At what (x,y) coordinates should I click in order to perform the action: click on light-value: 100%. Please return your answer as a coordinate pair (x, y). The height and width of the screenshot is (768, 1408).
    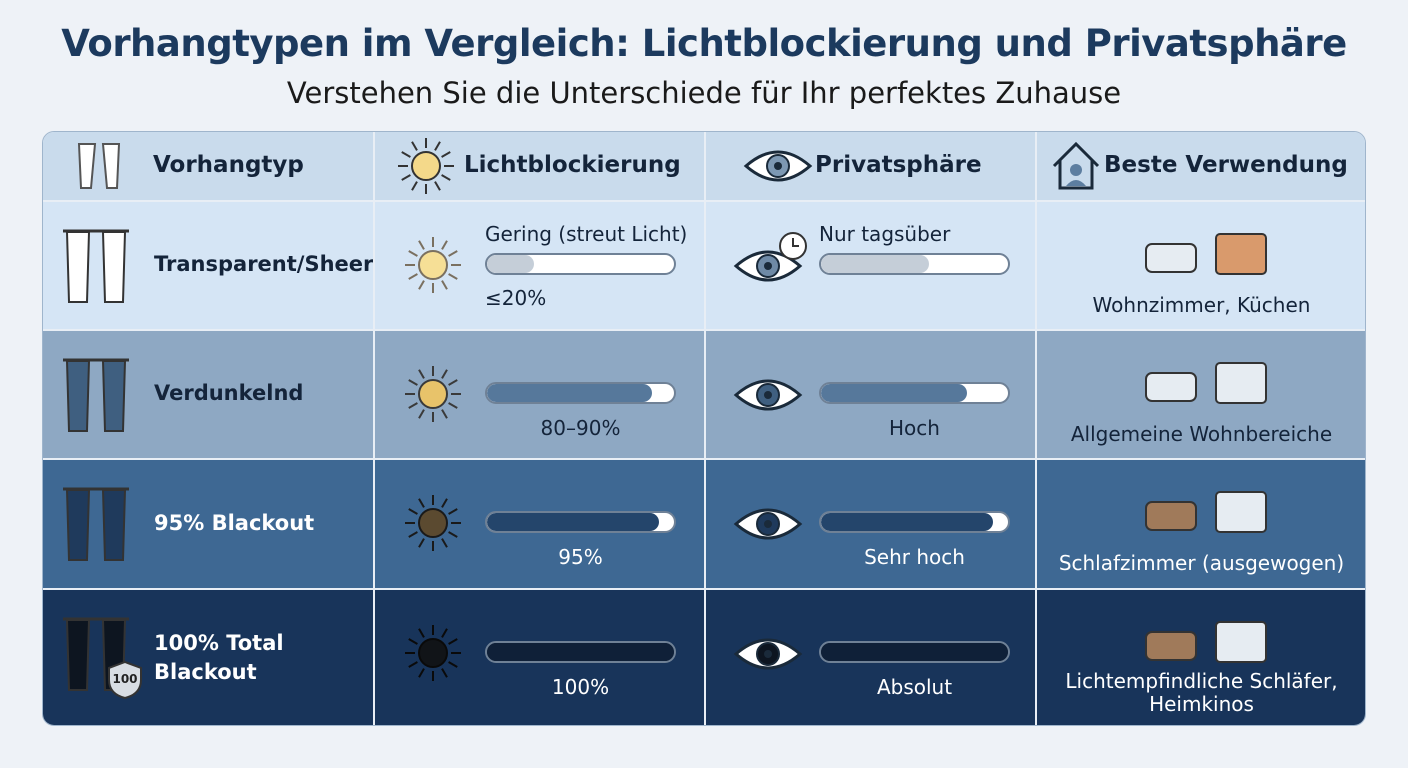
    Looking at the image, I should click on (580, 687).